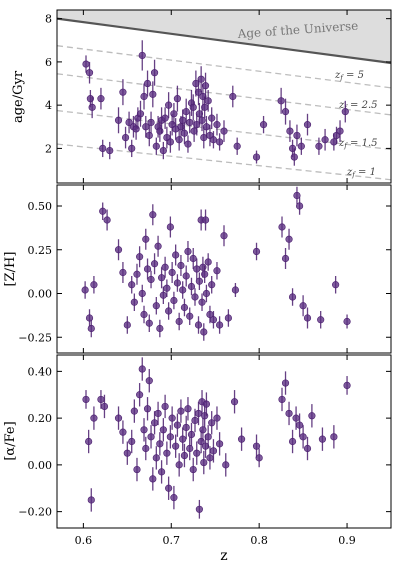  Describe the element at coordinates (35, 337) in the screenshot. I see `y-tick-label: −0.25` at that location.